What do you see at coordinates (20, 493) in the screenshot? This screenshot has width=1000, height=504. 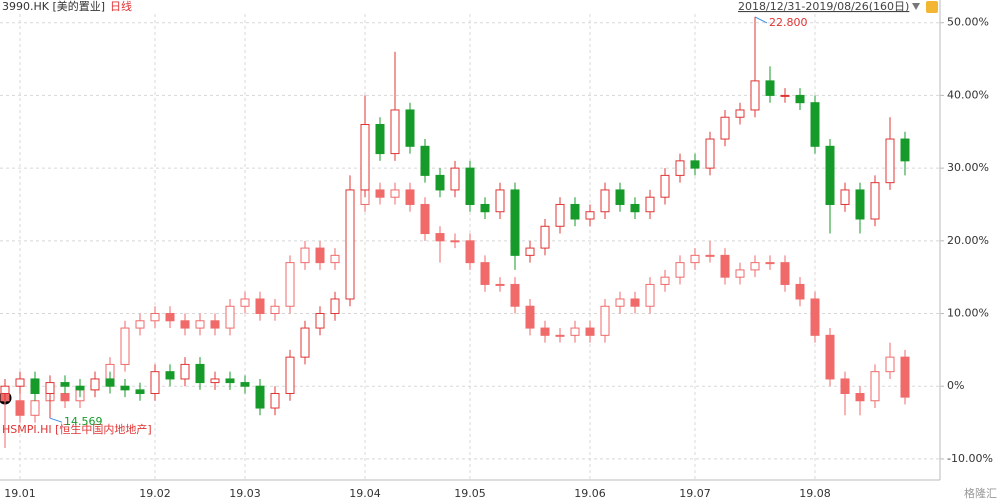 I see `x-tick-label: 19.01` at bounding box center [20, 493].